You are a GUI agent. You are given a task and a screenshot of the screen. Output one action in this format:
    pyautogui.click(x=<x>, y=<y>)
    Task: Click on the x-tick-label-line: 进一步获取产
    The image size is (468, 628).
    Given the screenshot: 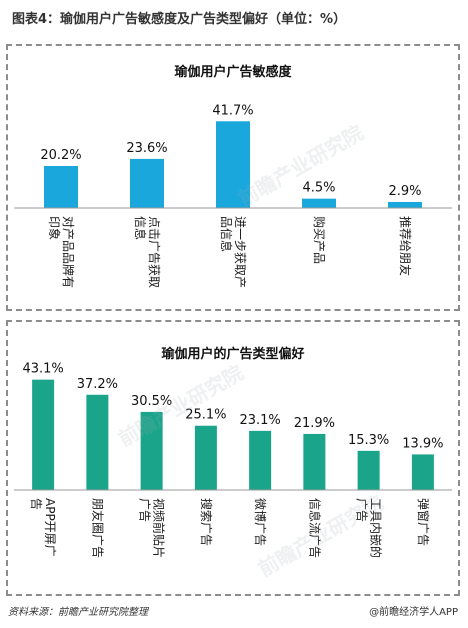 What is the action you would take?
    pyautogui.click(x=240, y=252)
    